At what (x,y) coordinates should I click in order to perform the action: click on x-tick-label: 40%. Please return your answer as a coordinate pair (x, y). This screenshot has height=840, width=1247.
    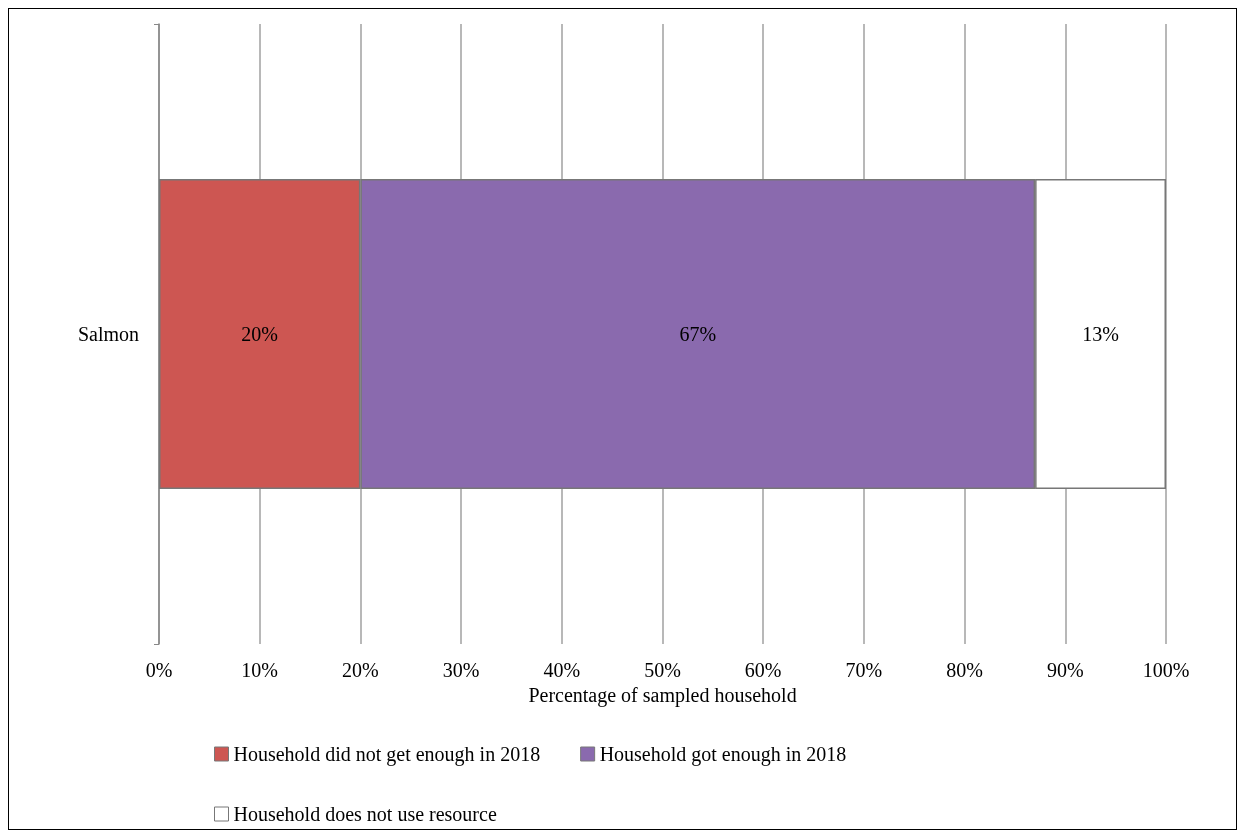
    Looking at the image, I should click on (562, 670).